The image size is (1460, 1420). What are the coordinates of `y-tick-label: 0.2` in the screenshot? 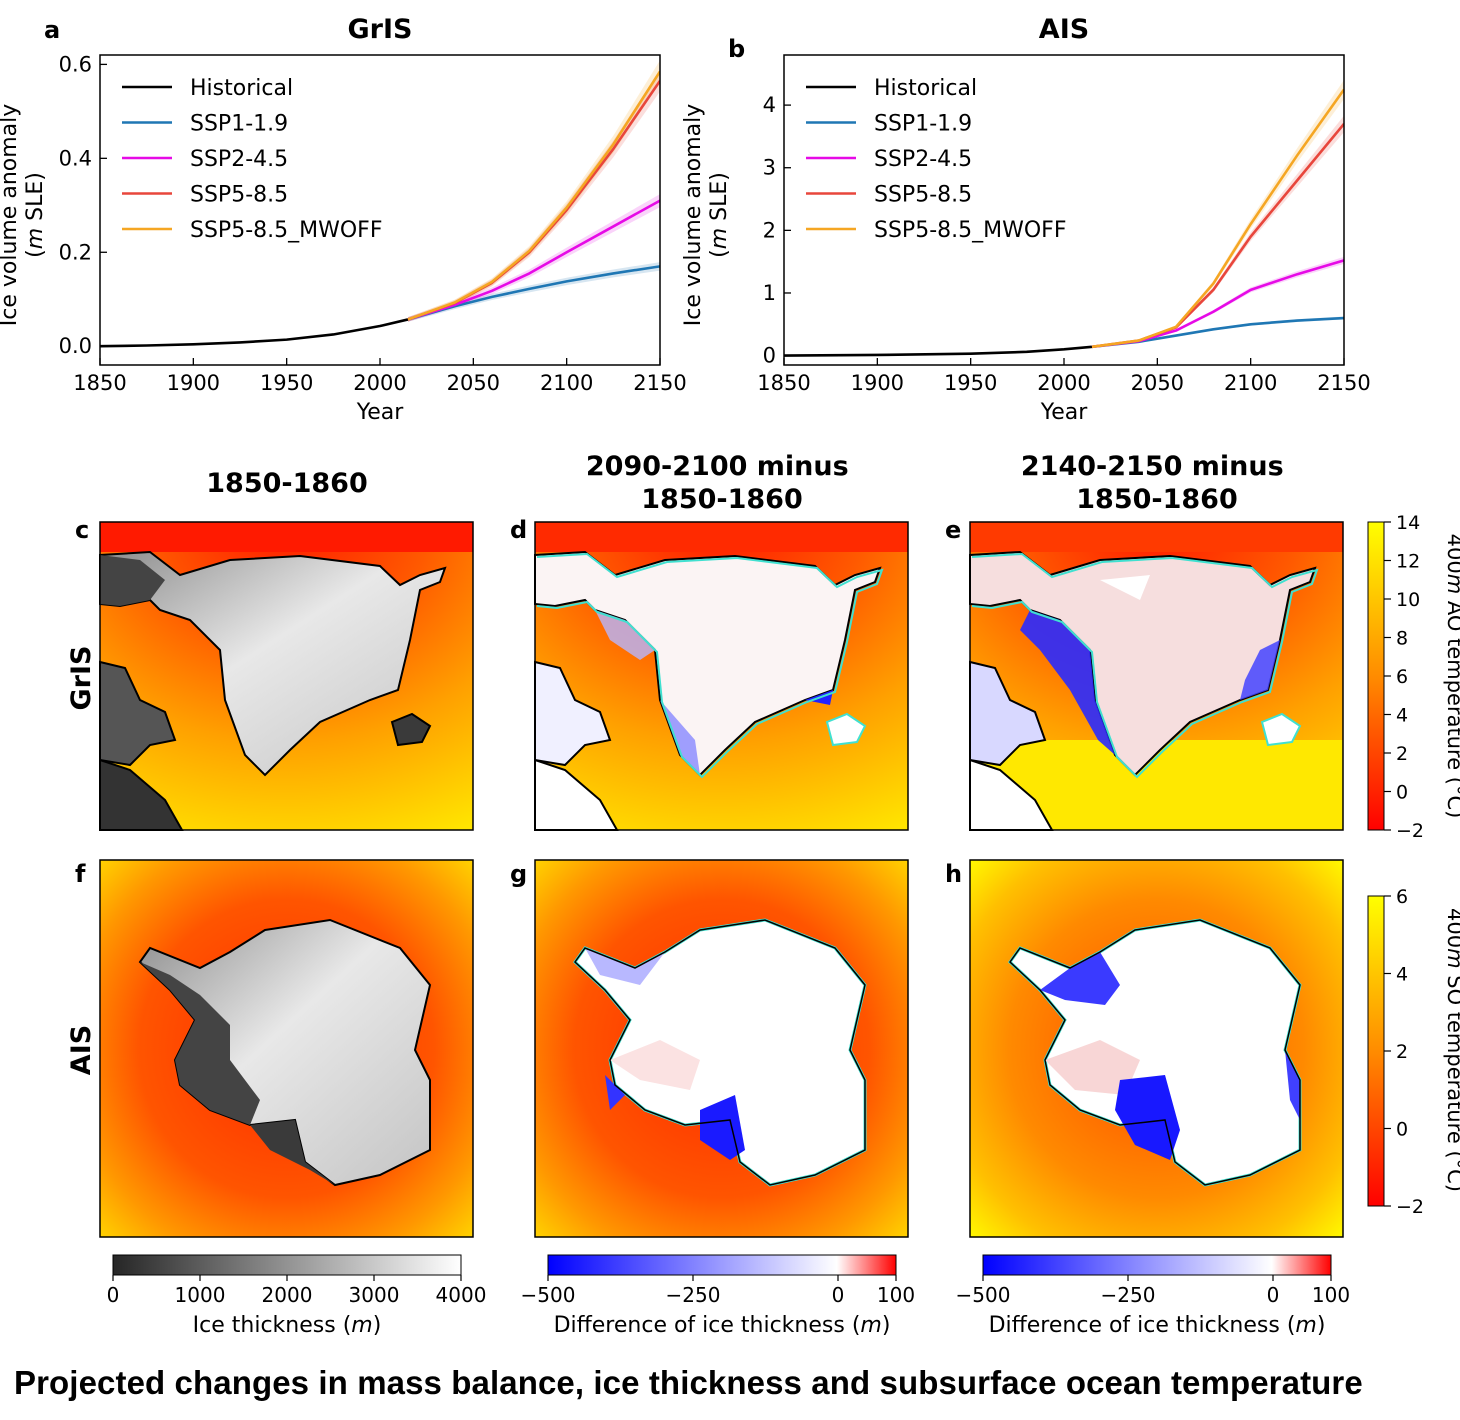 It's located at (75, 252).